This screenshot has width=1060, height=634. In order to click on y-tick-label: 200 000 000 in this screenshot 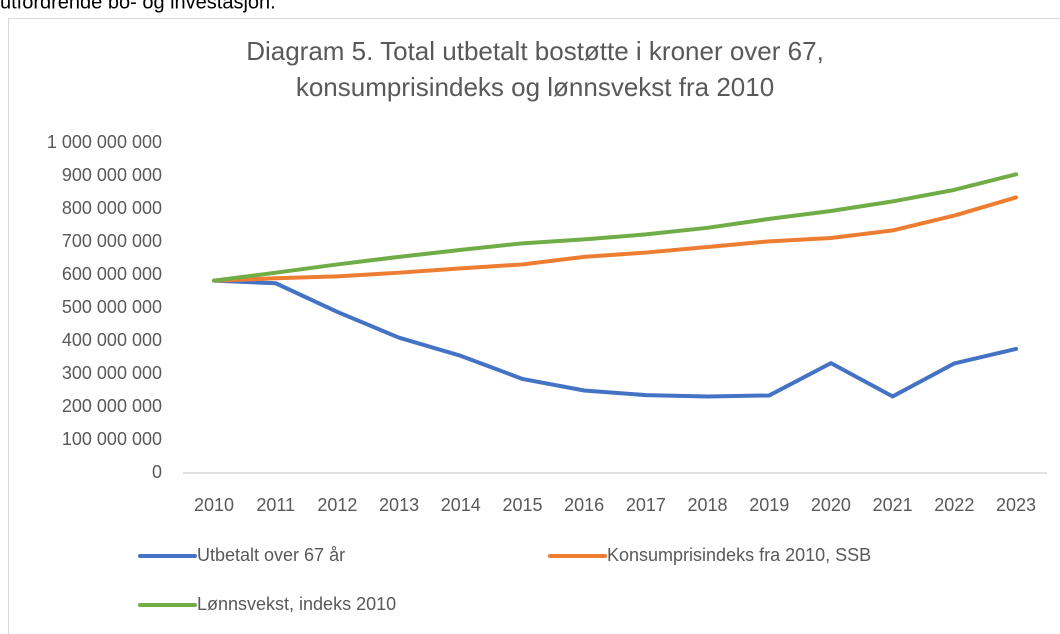, I will do `click(112, 406)`.